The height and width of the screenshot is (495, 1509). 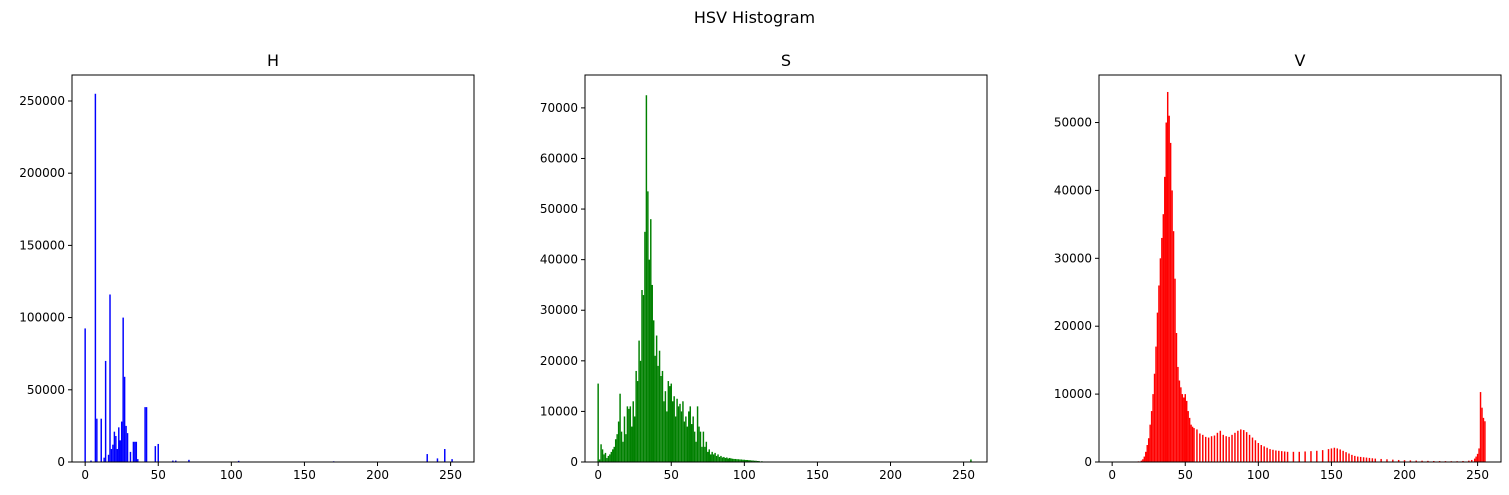 I want to click on x-tick-label: 250, so click(x=963, y=475).